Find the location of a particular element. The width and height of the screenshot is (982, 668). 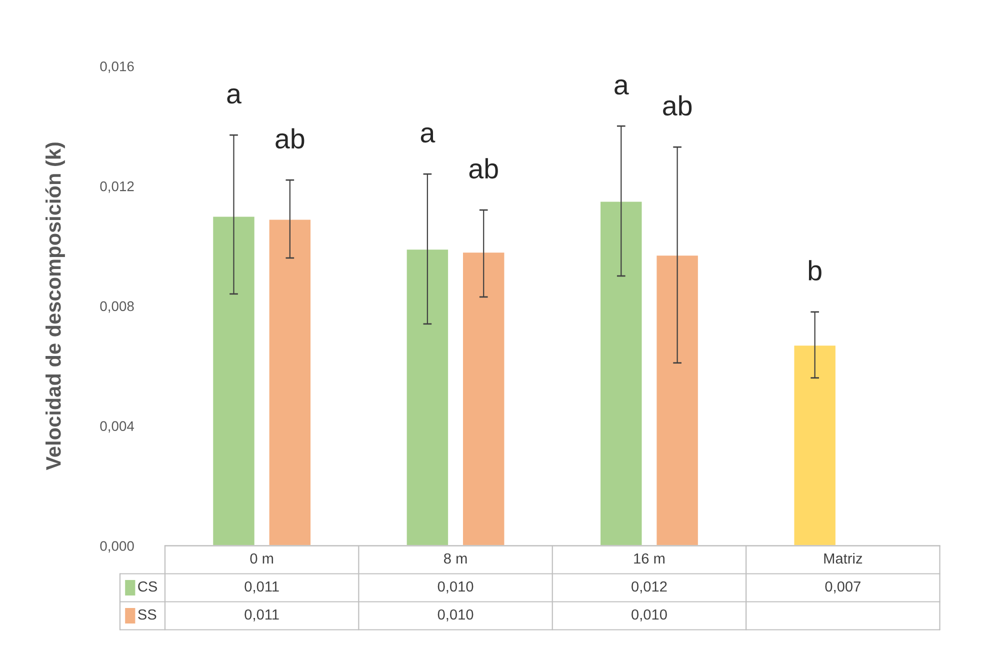

y-tick-label: 0,000 is located at coordinates (117, 547).